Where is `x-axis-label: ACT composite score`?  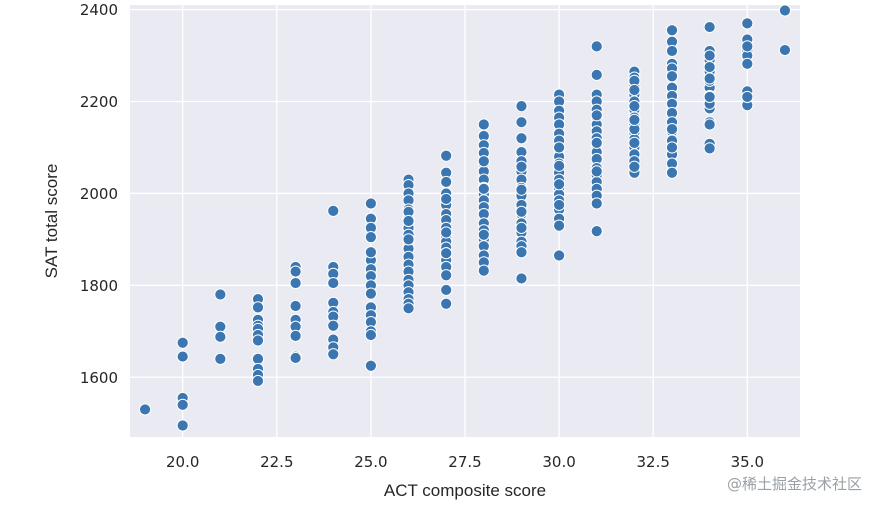
x-axis-label: ACT composite score is located at coordinates (465, 490).